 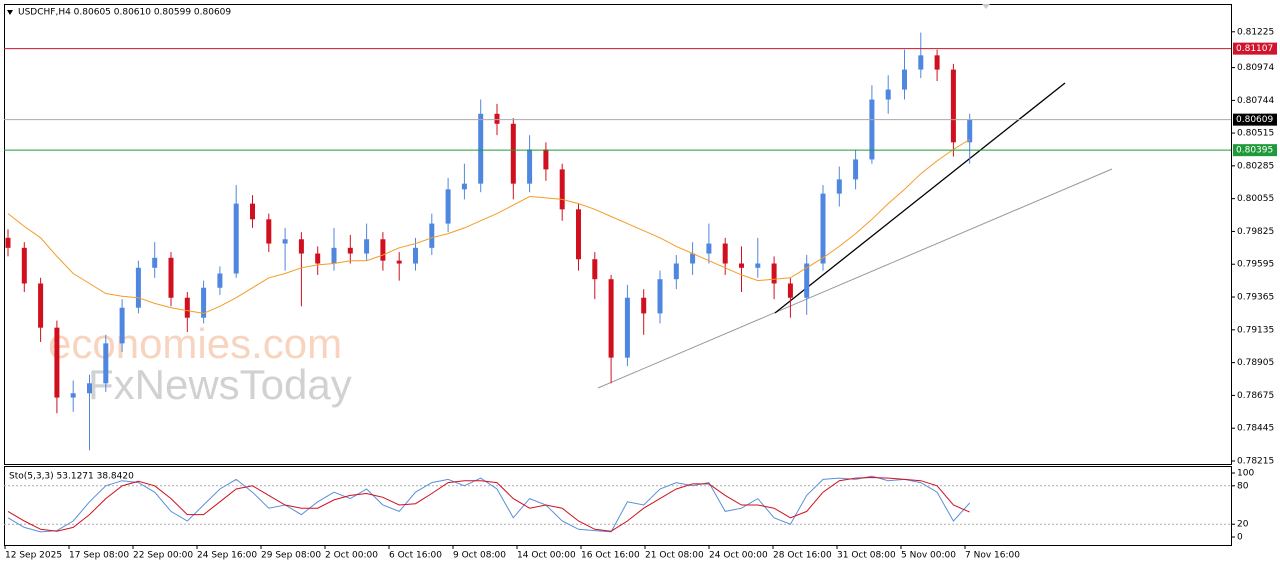 I want to click on x-tick-label: 28 Oct 16:00, so click(x=802, y=556).